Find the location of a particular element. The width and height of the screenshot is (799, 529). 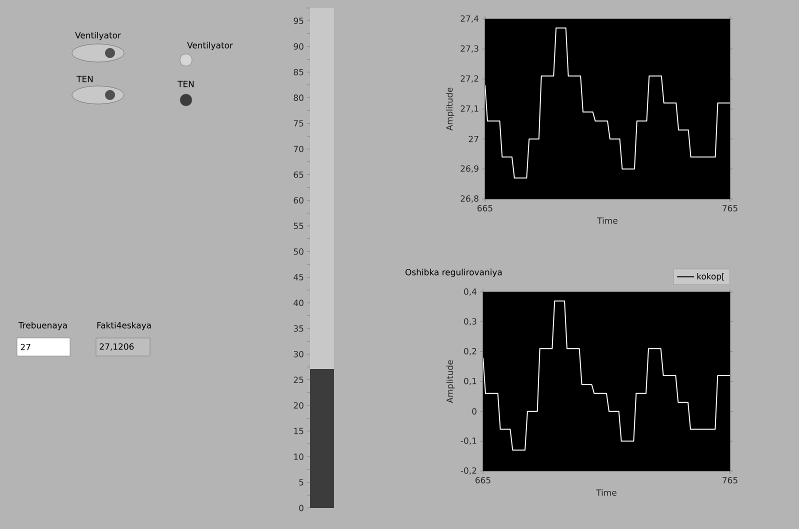

y-tick-label: 85 is located at coordinates (299, 72).